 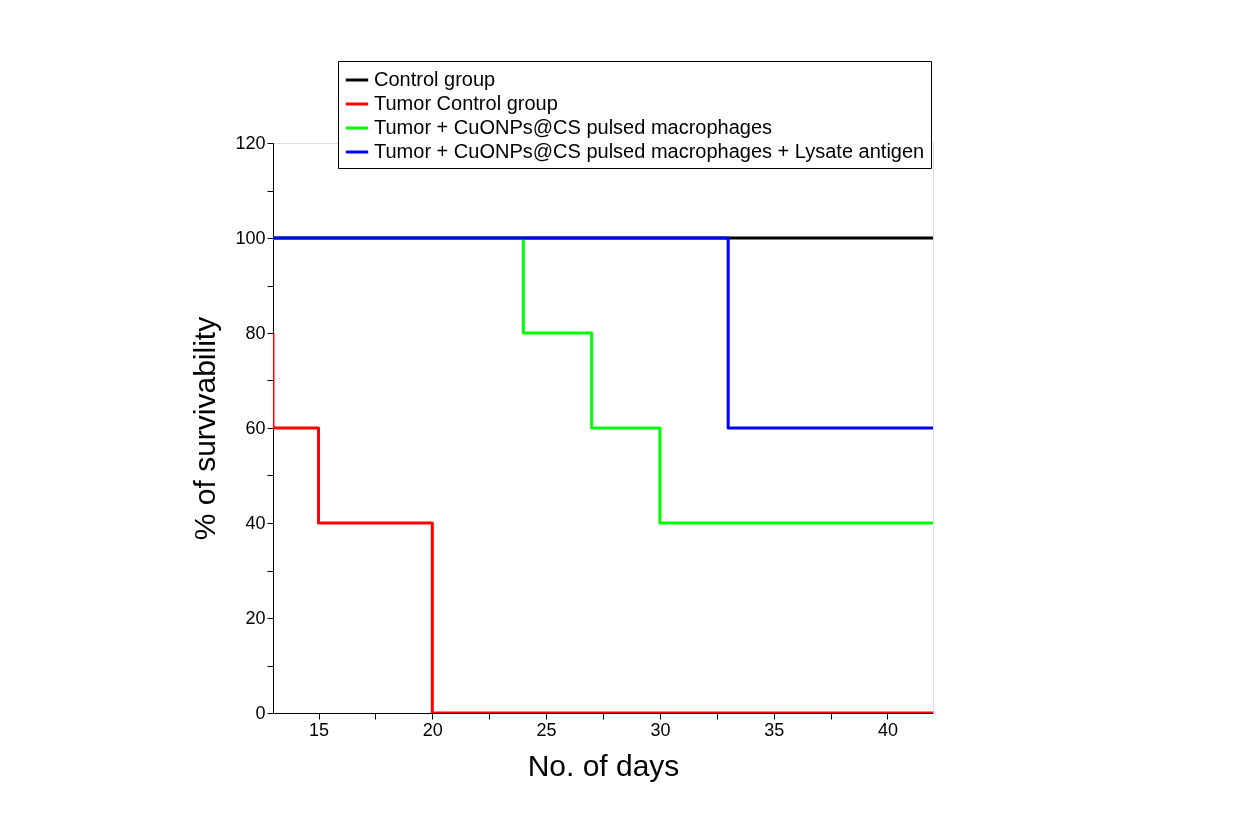 I want to click on x-axis-title: No. of days, so click(x=603, y=765).